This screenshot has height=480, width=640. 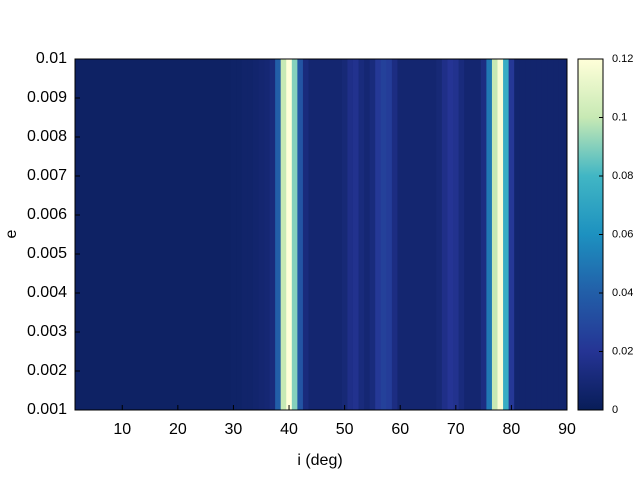 What do you see at coordinates (619, 117) in the screenshot?
I see `colorbar-tick-label: 0.1` at bounding box center [619, 117].